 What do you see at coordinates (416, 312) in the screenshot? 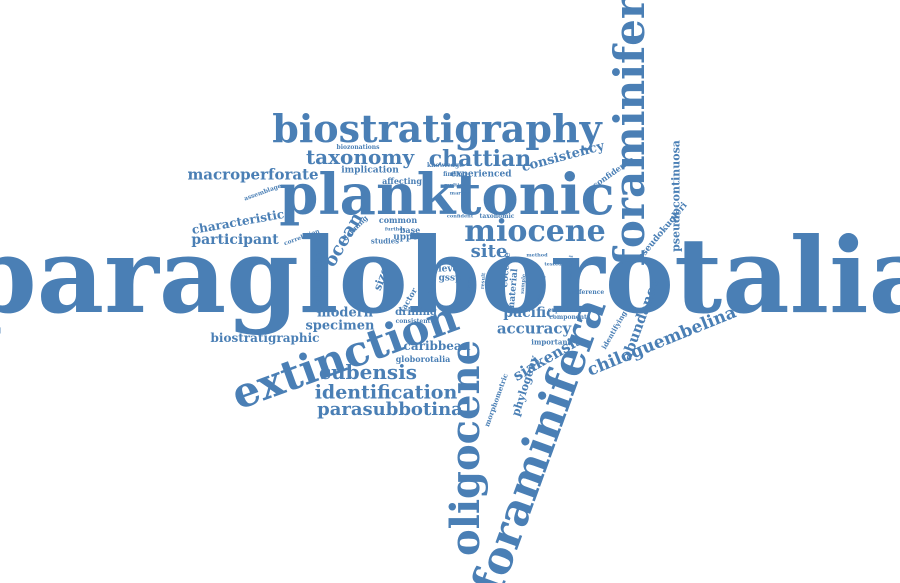
I see `word-drilling: drilling` at bounding box center [416, 312].